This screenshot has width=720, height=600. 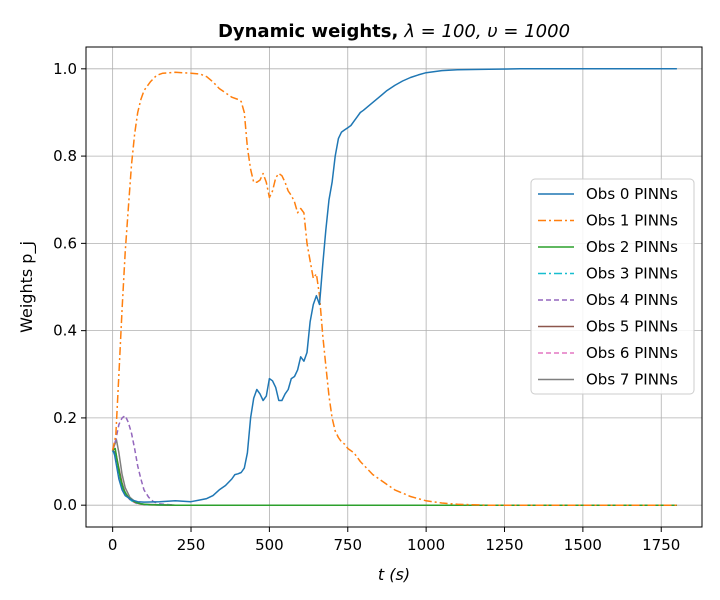 I want to click on y-tick-label: 1.0, so click(x=65, y=69).